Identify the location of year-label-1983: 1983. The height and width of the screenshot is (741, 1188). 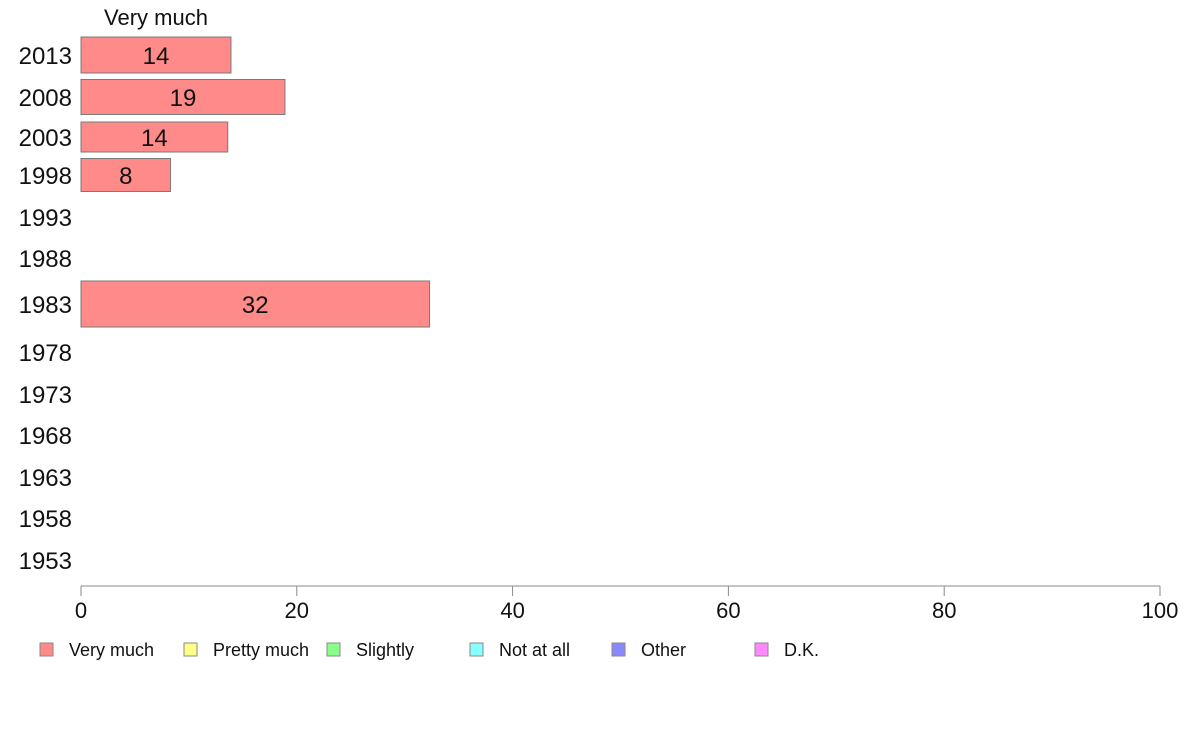
(45, 305).